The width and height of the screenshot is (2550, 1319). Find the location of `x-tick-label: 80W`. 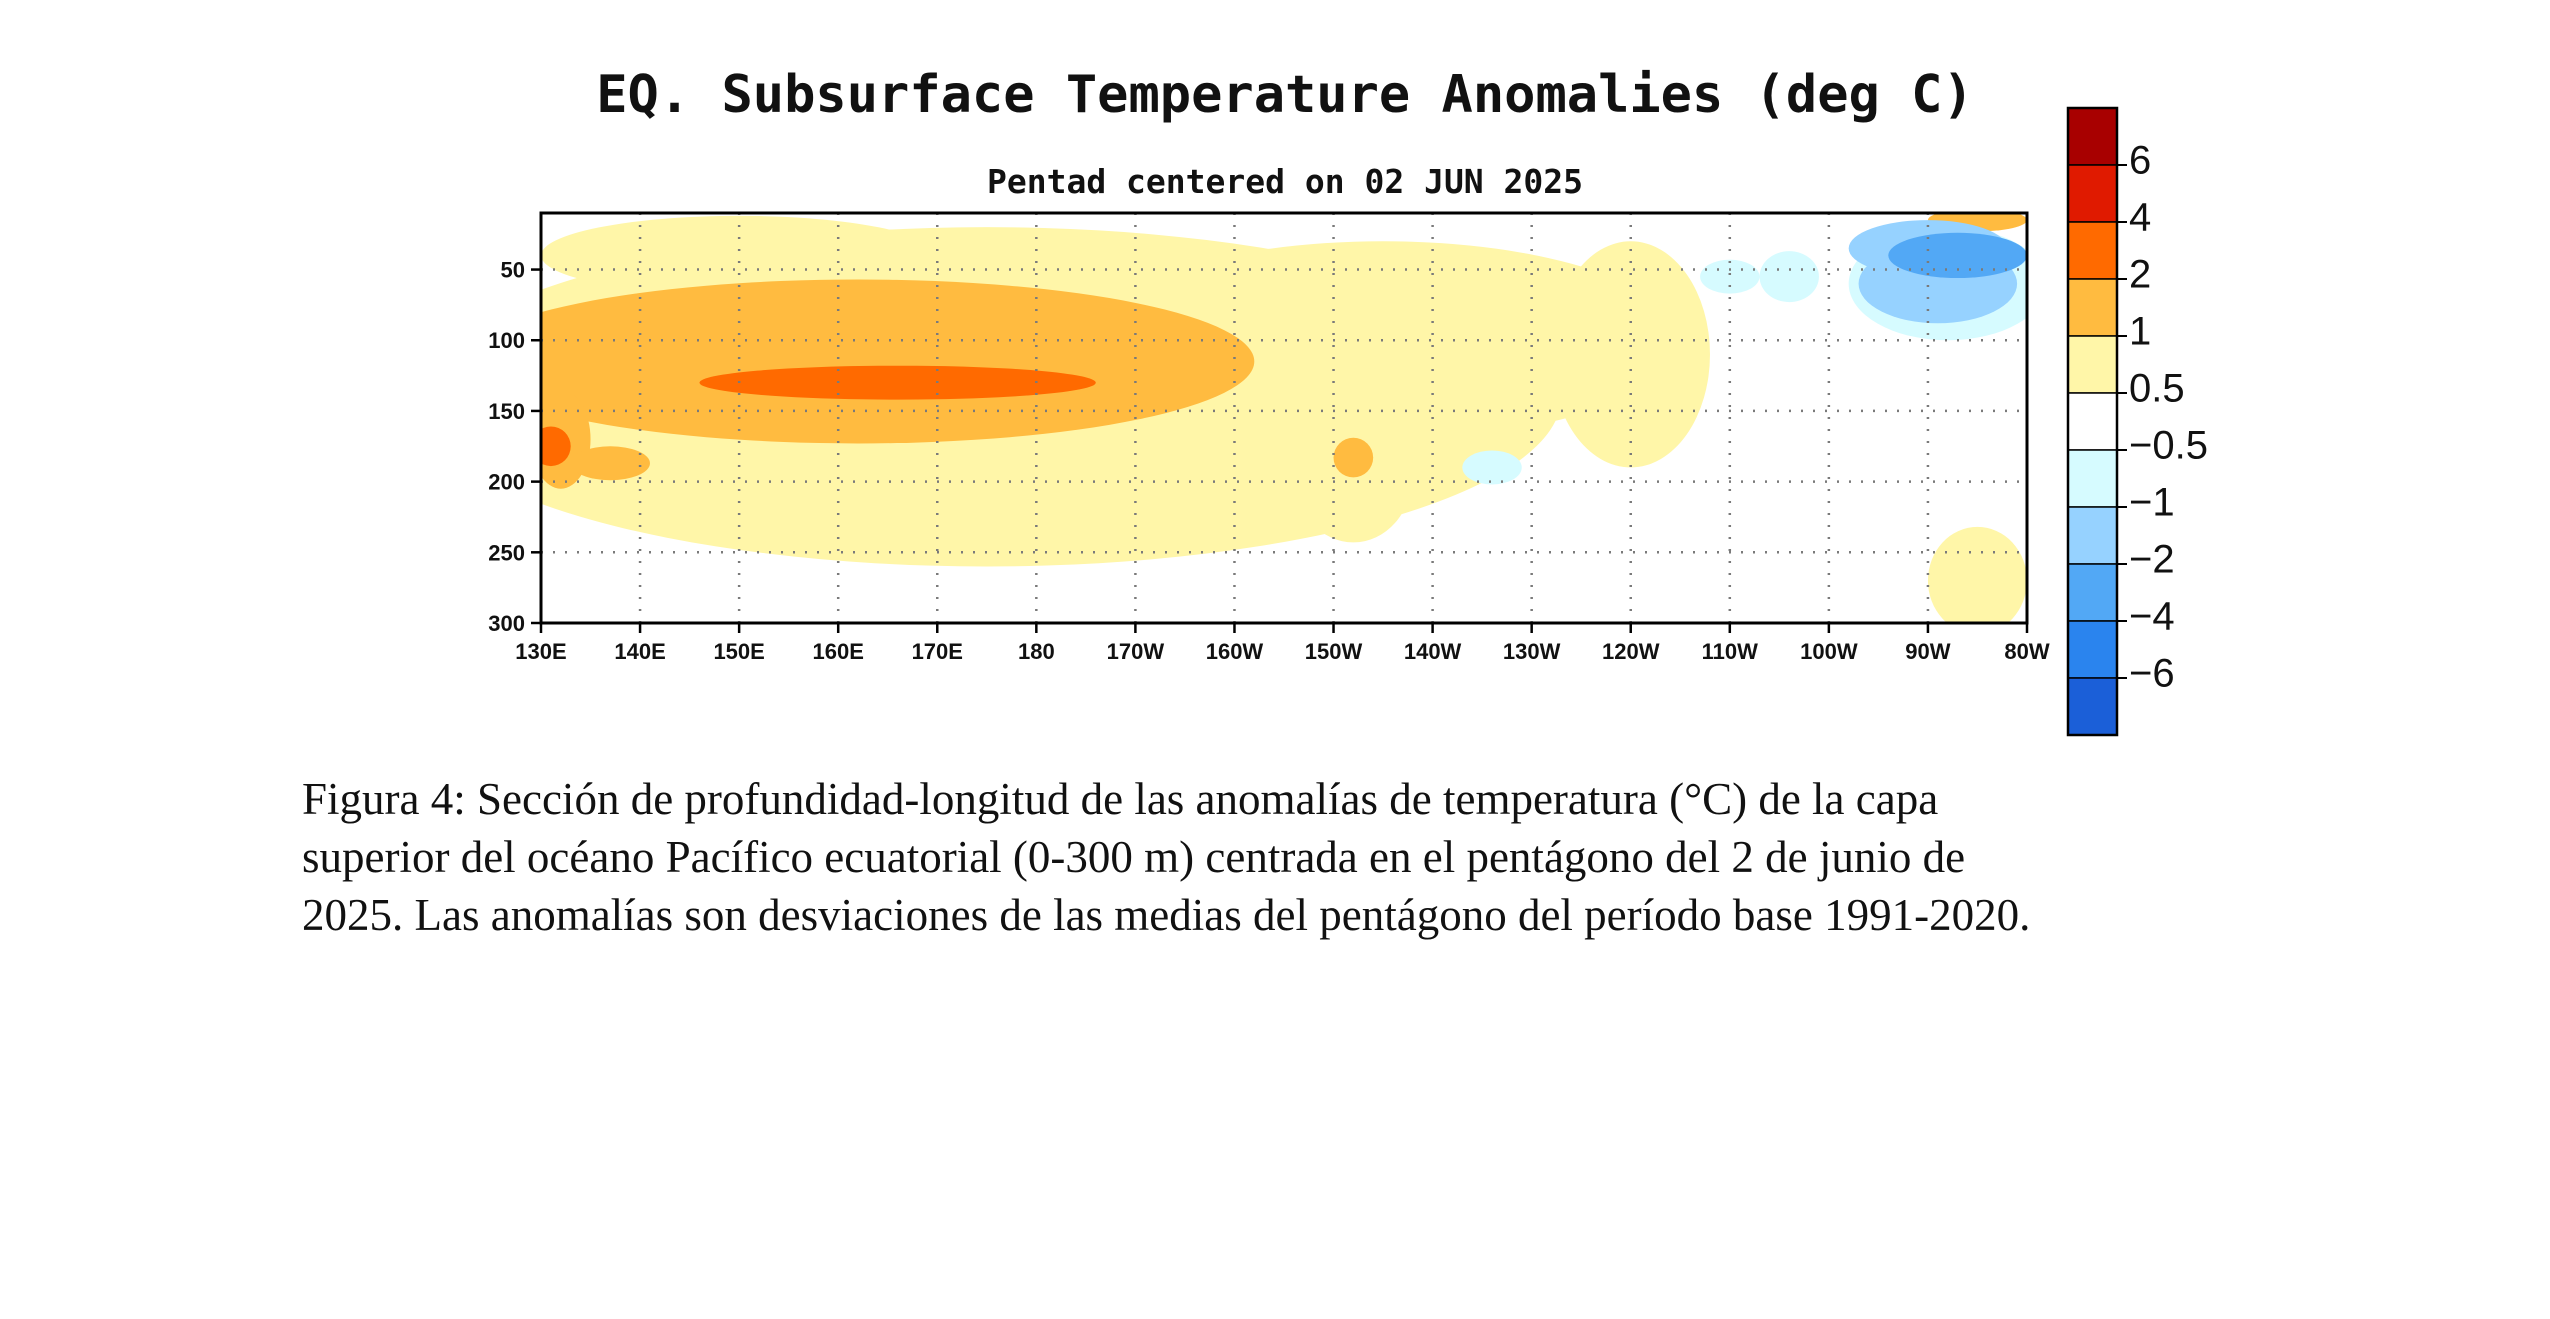

x-tick-label: 80W is located at coordinates (2026, 651).